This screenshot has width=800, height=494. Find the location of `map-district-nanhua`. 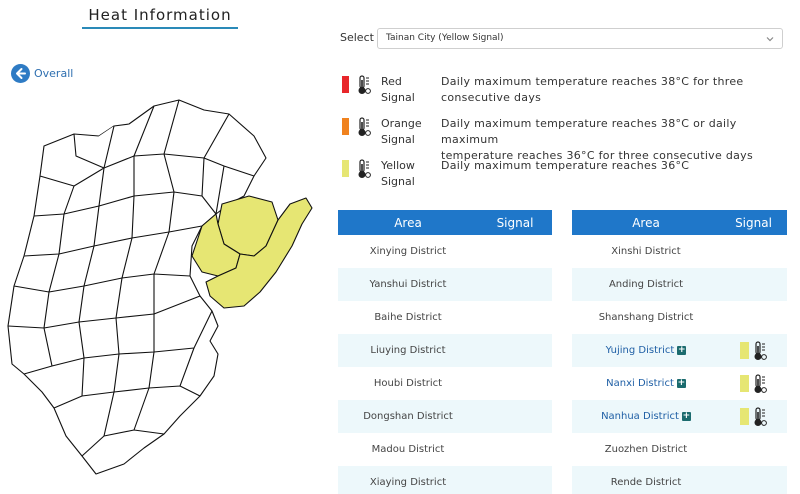

map-district-nanhua is located at coordinates (259, 253).